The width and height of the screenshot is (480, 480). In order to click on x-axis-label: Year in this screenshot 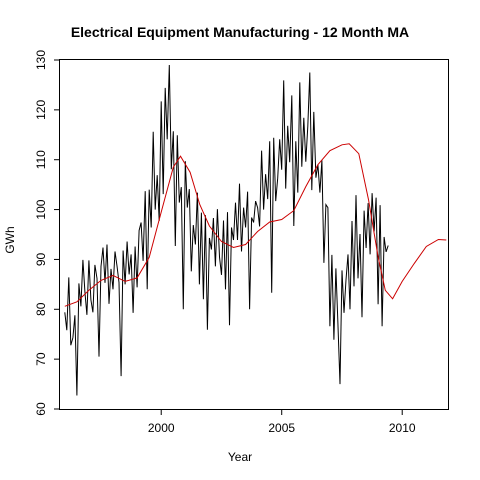, I will do `click(240, 457)`.